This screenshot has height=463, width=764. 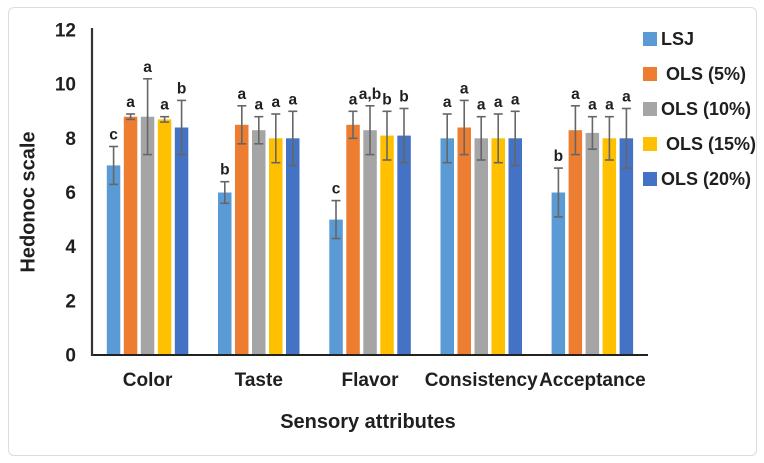 What do you see at coordinates (292, 99) in the screenshot?
I see `significance-letter-ols-20-taste: a` at bounding box center [292, 99].